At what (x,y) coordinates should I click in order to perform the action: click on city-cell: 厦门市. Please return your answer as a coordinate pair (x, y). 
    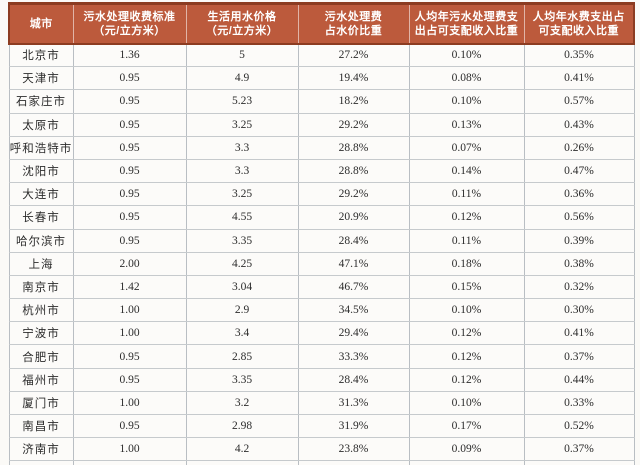
    Looking at the image, I should click on (41, 403).